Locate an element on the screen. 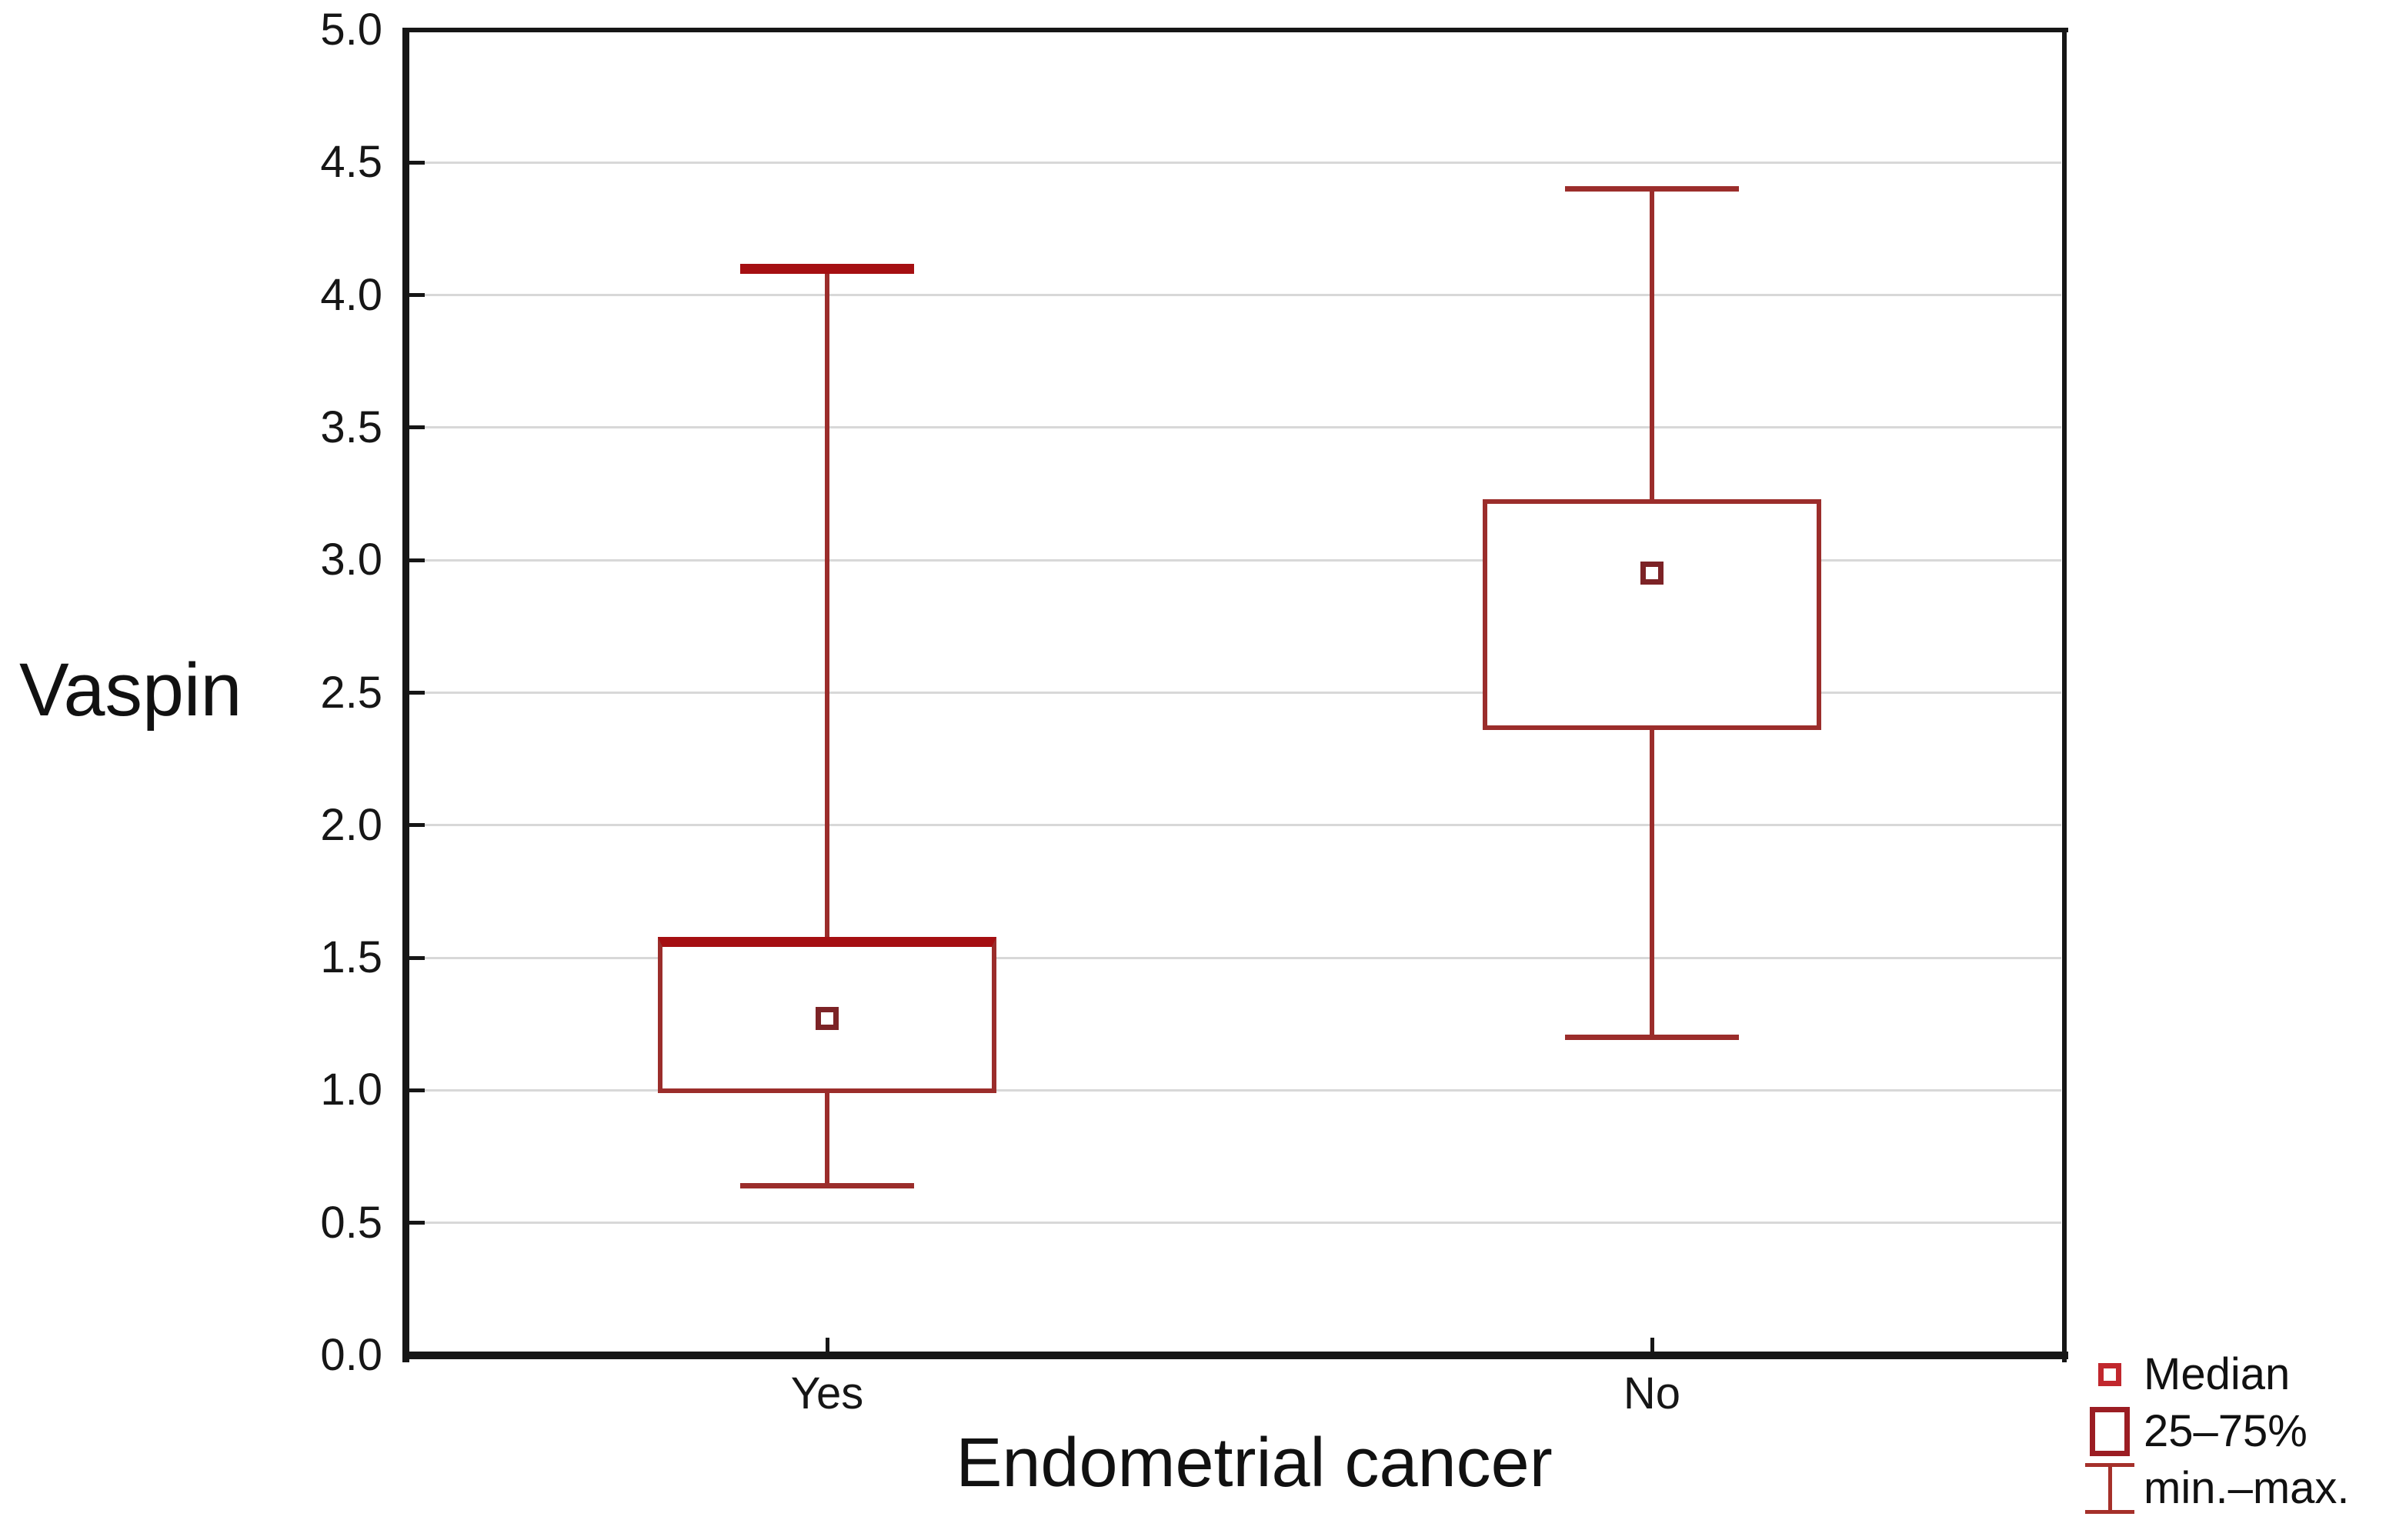 The image size is (2396, 1540). plot-frame-bottom is located at coordinates (1236, 1356).